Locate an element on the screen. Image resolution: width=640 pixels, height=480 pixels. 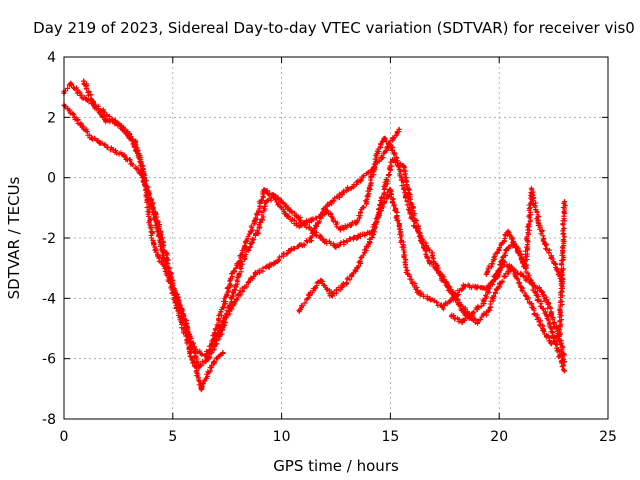
y-axis-label: SDTVAR / TECUs is located at coordinates (14, 237).